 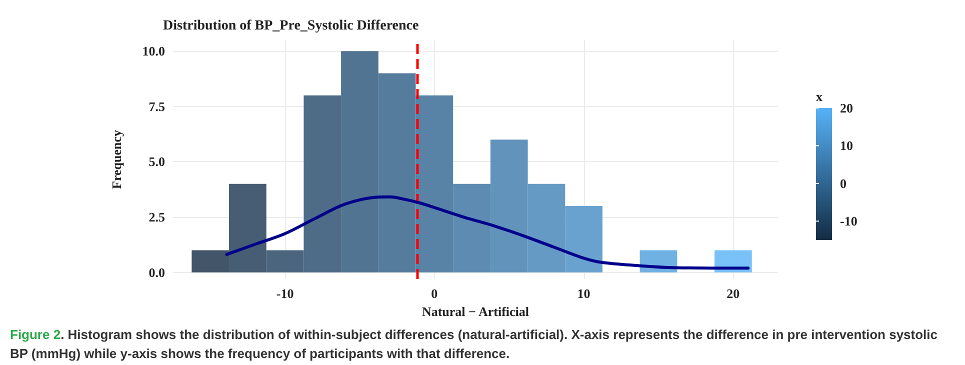 I want to click on x-tick-label: 10, so click(x=583, y=293).